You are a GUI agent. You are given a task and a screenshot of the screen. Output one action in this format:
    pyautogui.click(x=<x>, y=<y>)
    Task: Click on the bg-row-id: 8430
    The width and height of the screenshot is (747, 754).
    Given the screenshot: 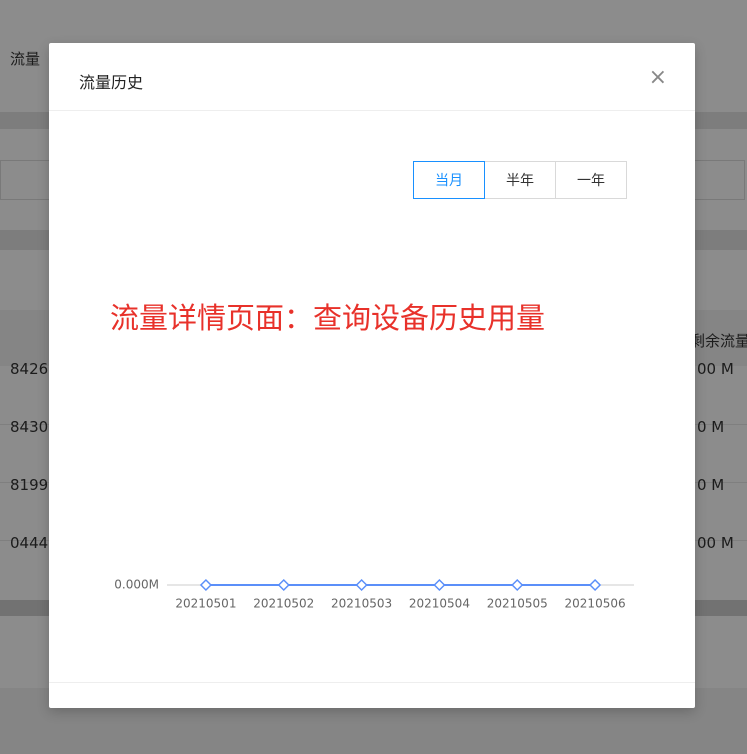 What is the action you would take?
    pyautogui.click(x=29, y=427)
    